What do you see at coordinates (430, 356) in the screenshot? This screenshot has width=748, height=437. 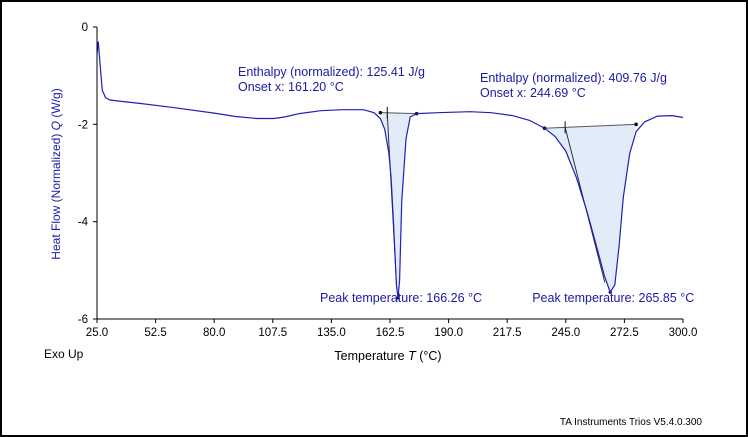 I see `x-axis-label-unit: (°C)` at bounding box center [430, 356].